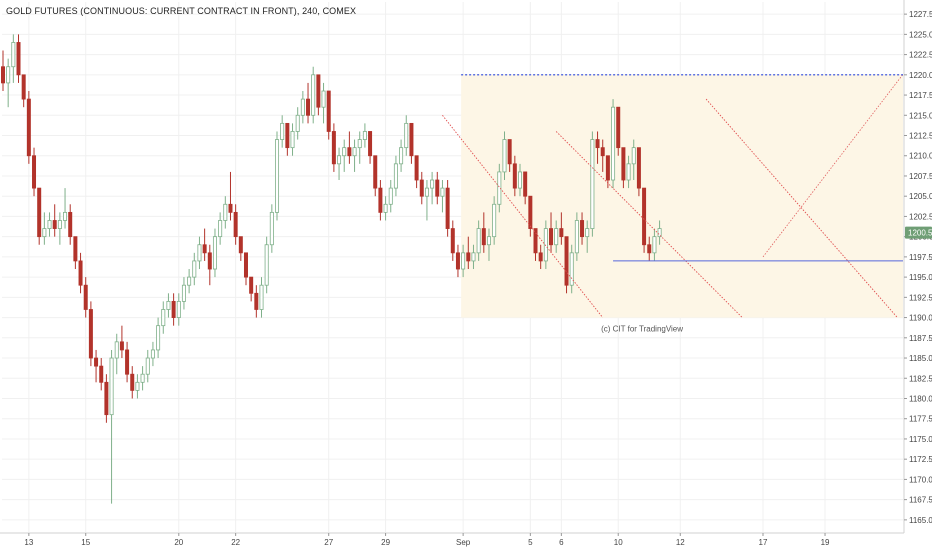 The image size is (932, 555). I want to click on watermark-text: (c) CIT for TradingView, so click(642, 329).